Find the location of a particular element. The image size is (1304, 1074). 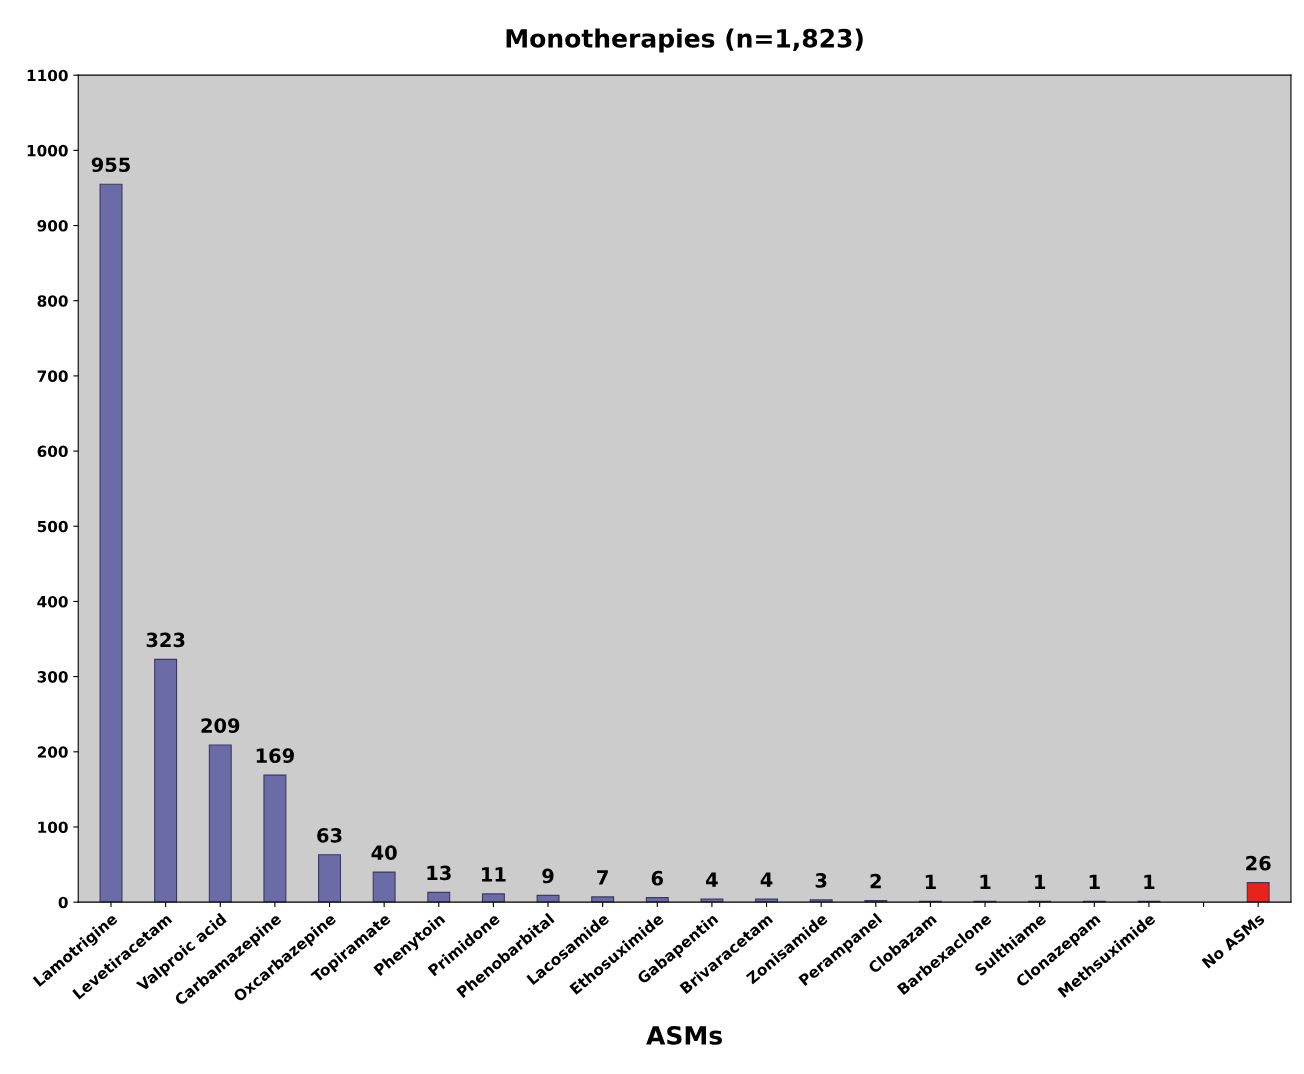

y-tick-label: 100 is located at coordinates (53, 827).